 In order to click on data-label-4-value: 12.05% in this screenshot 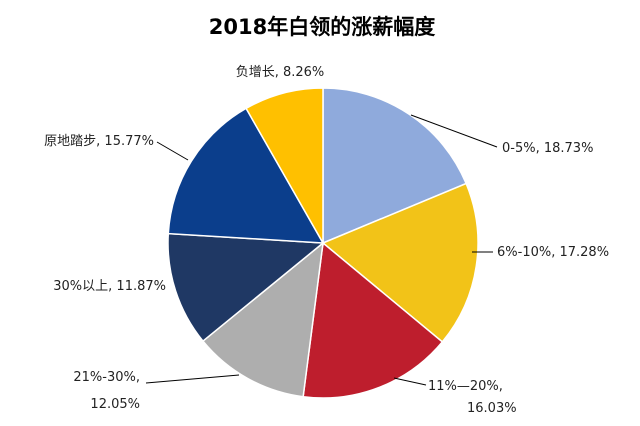, I will do `click(115, 404)`.